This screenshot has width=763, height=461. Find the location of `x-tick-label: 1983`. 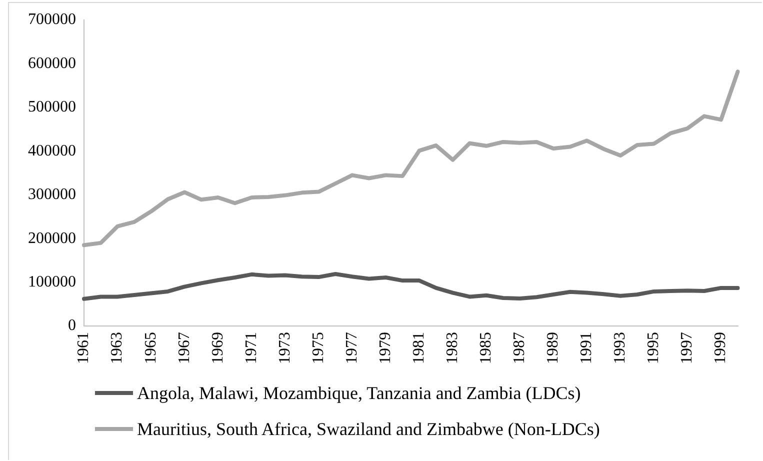

x-tick-label: 1983 is located at coordinates (453, 348).